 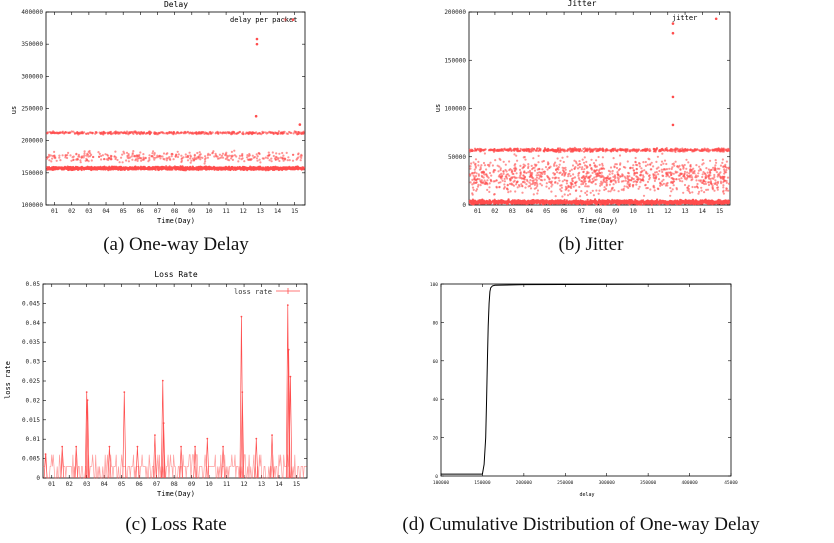 What do you see at coordinates (176, 494) in the screenshot?
I see `x-axis-label: Time(Day)` at bounding box center [176, 494].